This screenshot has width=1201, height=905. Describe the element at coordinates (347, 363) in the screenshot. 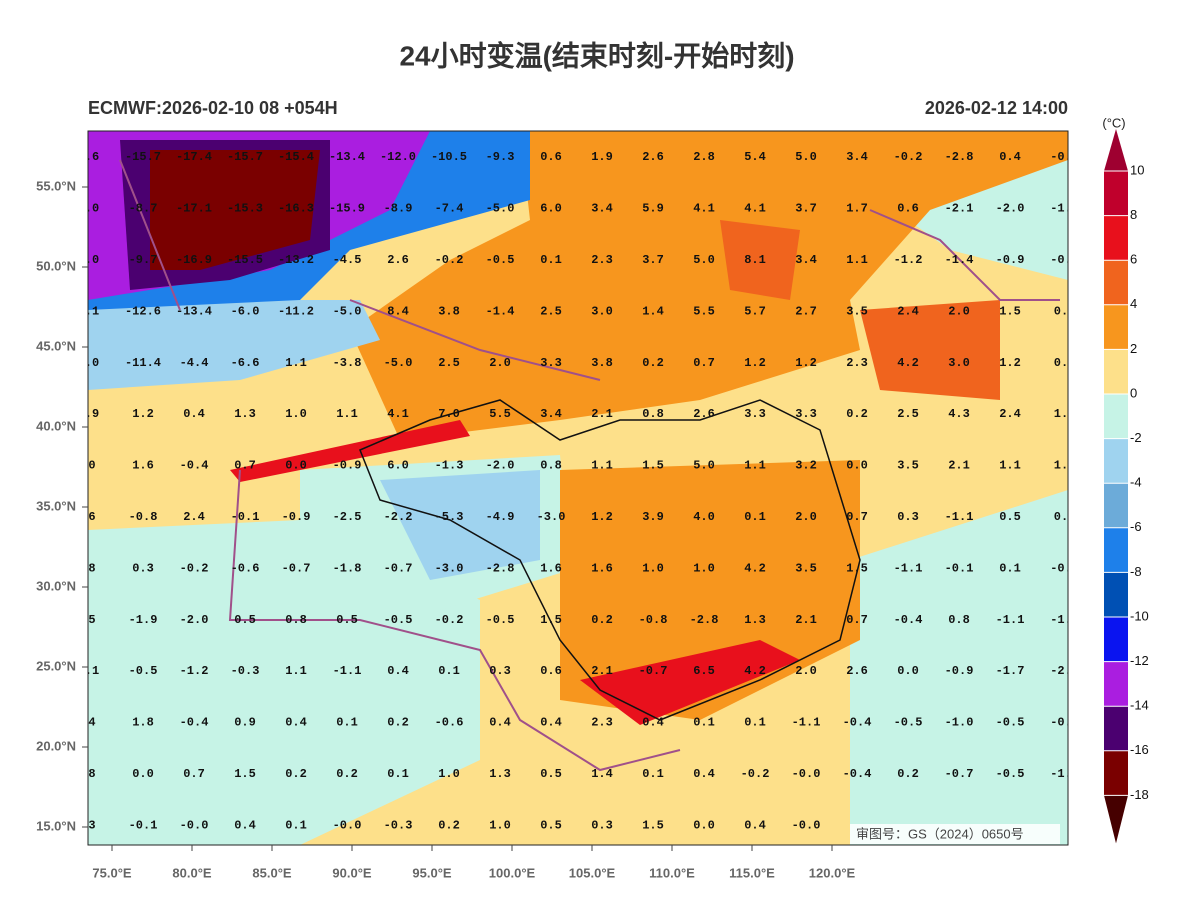

I see `grid-value: -3.8` at that location.